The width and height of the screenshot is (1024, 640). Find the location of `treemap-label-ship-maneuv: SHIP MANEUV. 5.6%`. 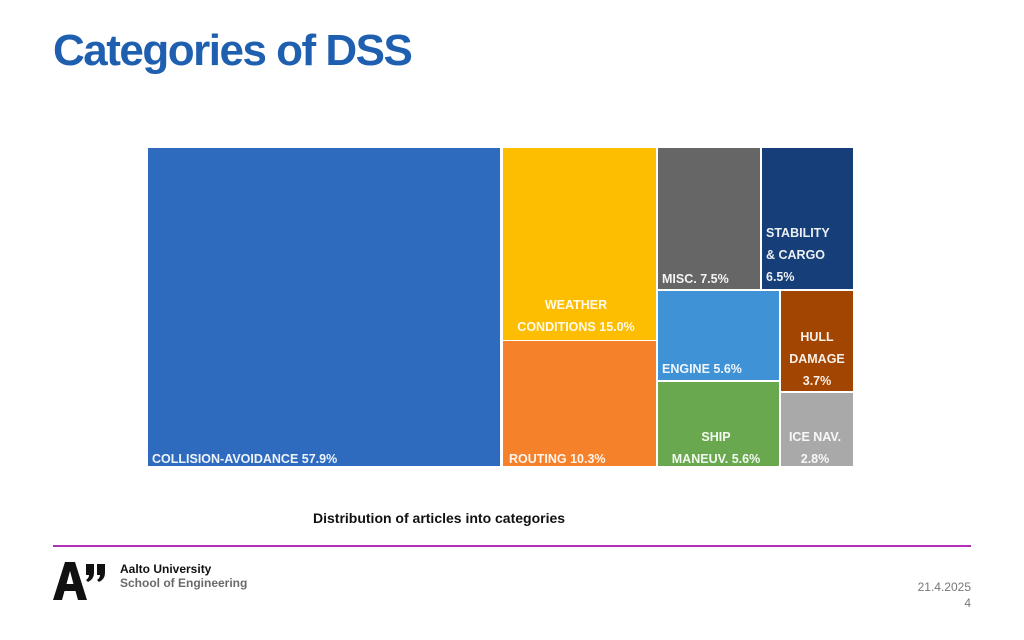

treemap-label-ship-maneuv: SHIP MANEUV. 5.6% is located at coordinates (716, 448).